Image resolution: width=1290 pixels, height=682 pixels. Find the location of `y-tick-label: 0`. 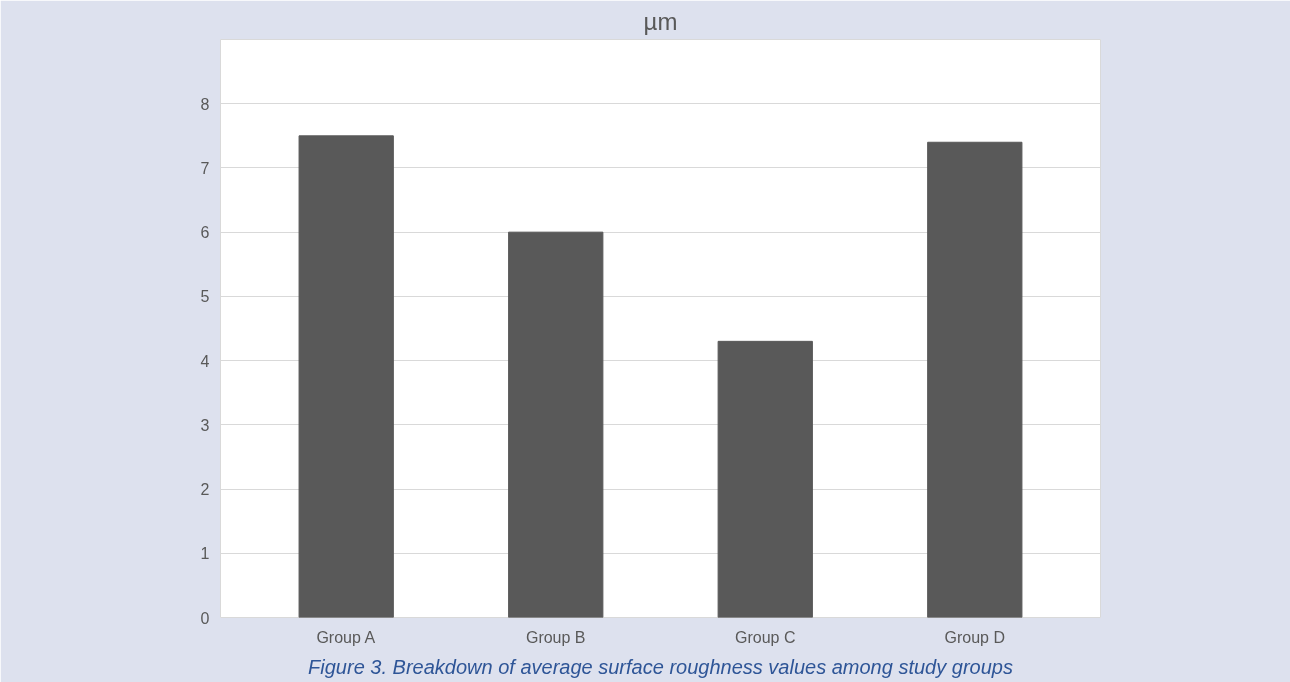

y-tick-label: 0 is located at coordinates (205, 618).